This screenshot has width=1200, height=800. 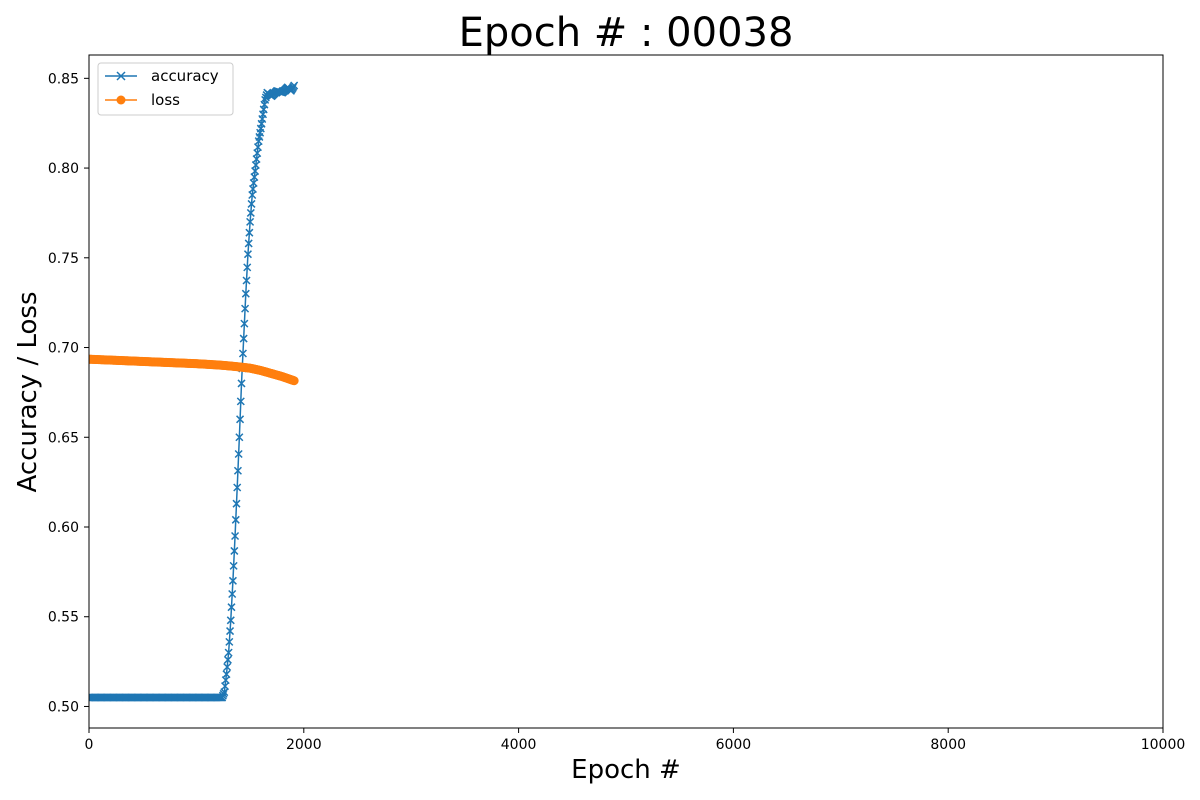 I want to click on y-tick-label: 0.70, so click(x=63, y=349).